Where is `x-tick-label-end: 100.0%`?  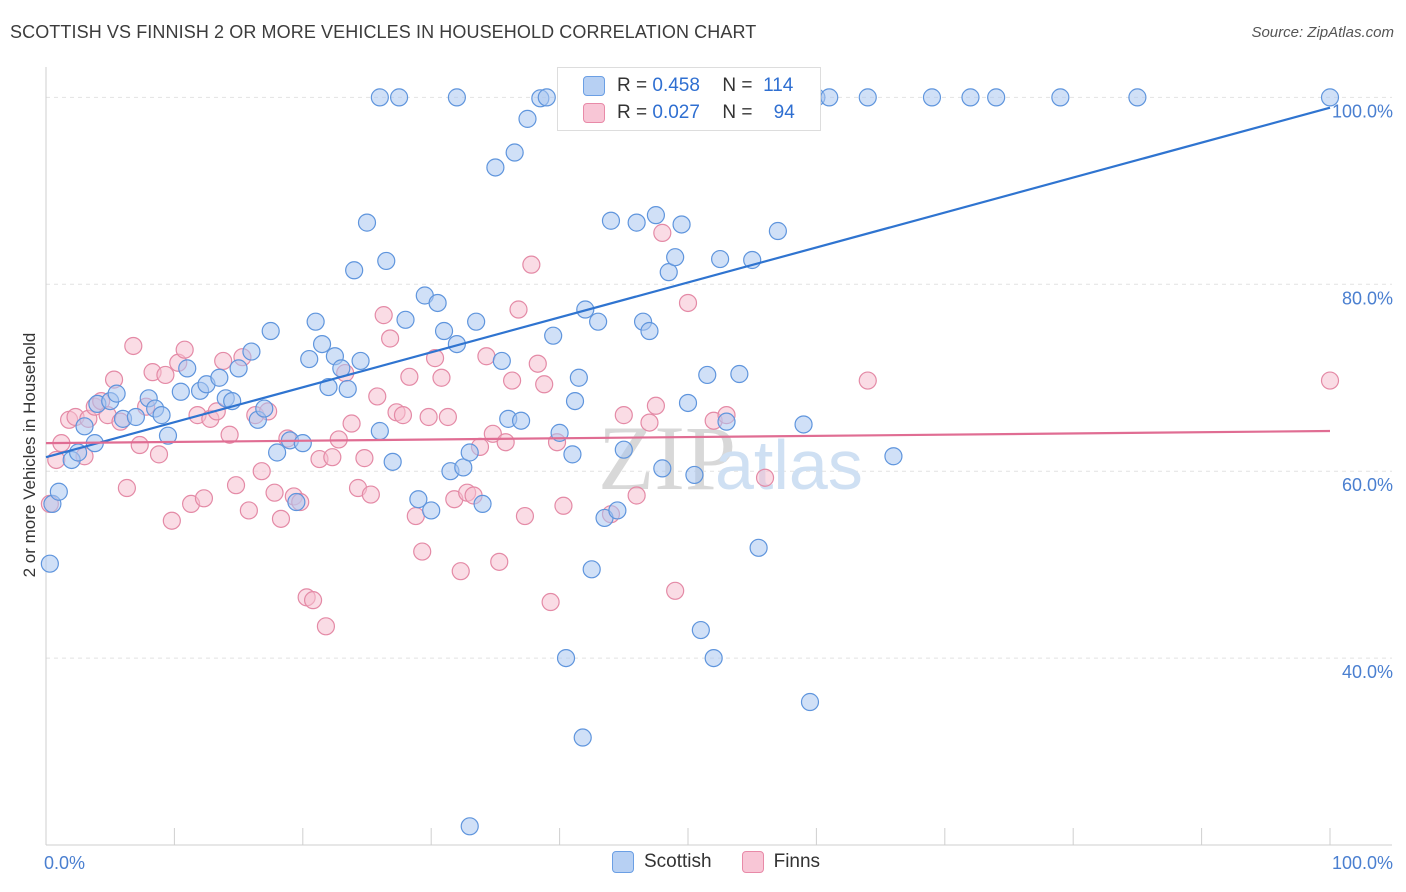
x-tick-label-end: 100.0% is located at coordinates (1362, 863).